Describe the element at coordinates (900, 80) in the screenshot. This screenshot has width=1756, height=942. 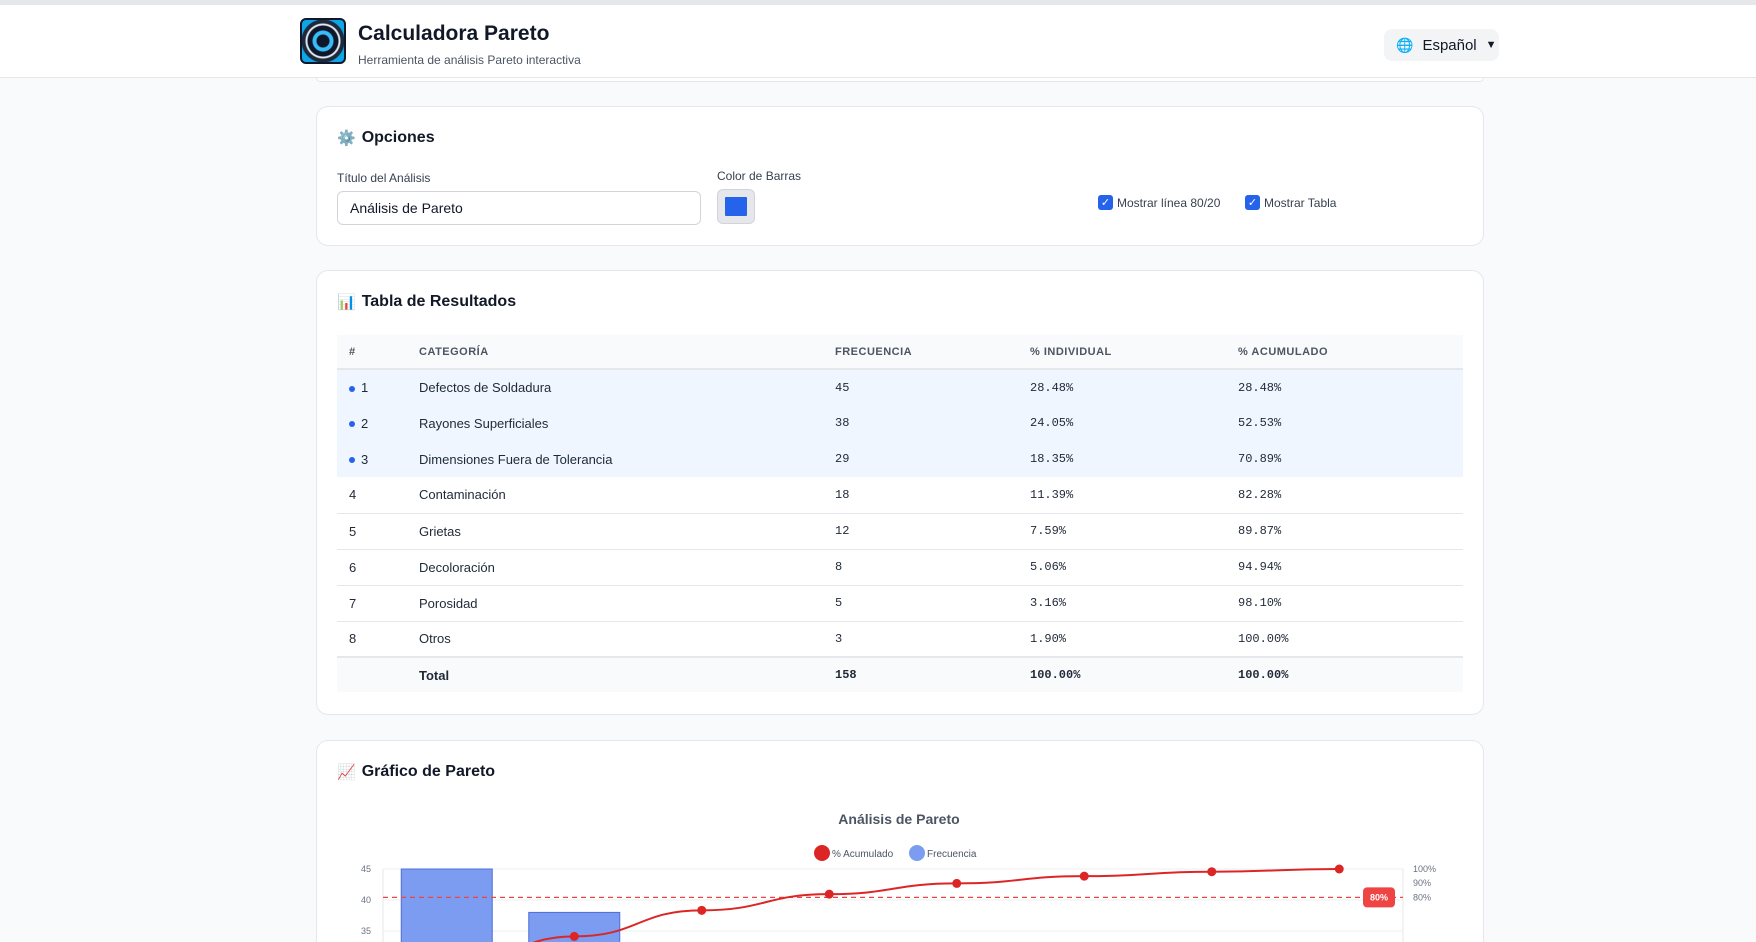
I see `previous-card-edge` at that location.